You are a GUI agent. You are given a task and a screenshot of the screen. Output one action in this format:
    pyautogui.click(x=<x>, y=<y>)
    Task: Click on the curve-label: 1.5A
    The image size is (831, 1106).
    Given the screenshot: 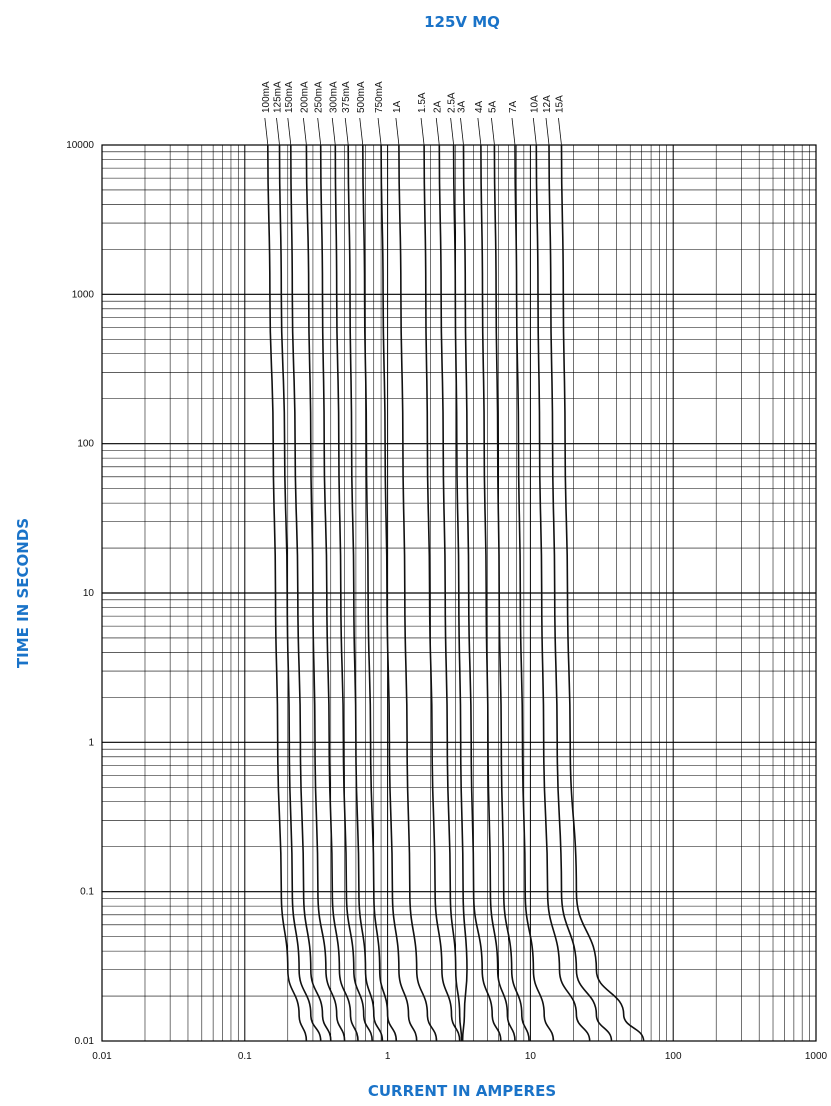 What is the action you would take?
    pyautogui.click(x=422, y=102)
    